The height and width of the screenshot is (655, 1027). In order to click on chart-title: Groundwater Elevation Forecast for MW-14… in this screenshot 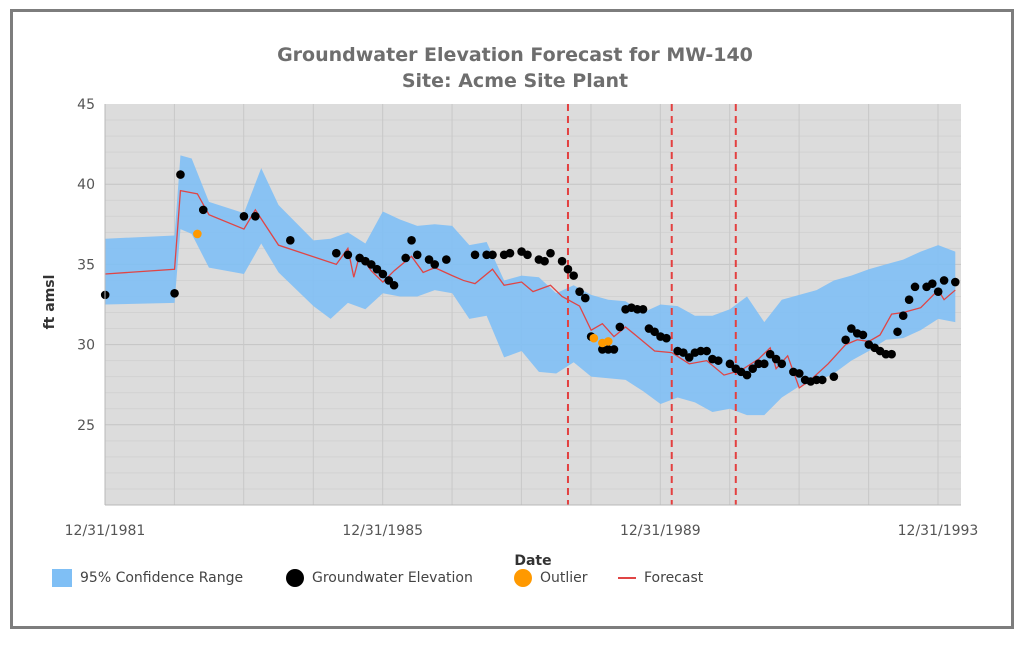, I will do `click(515, 55)`.